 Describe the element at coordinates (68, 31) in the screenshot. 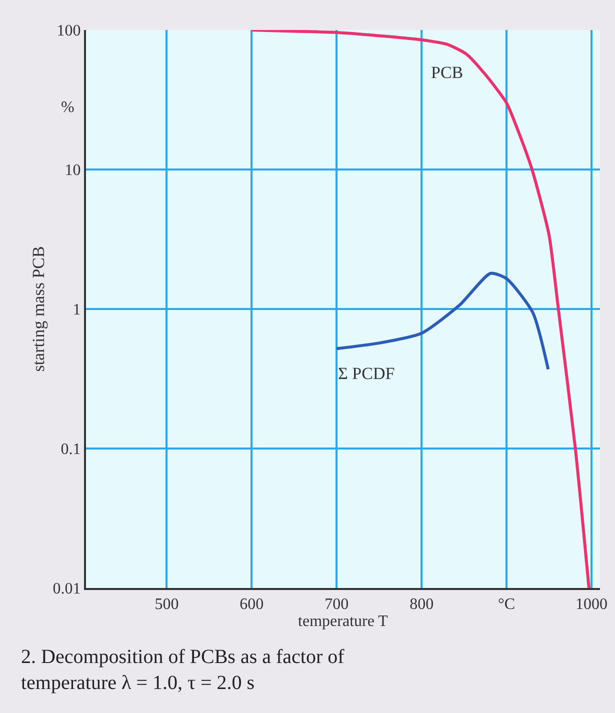

I see `y-tick-label: 100` at that location.